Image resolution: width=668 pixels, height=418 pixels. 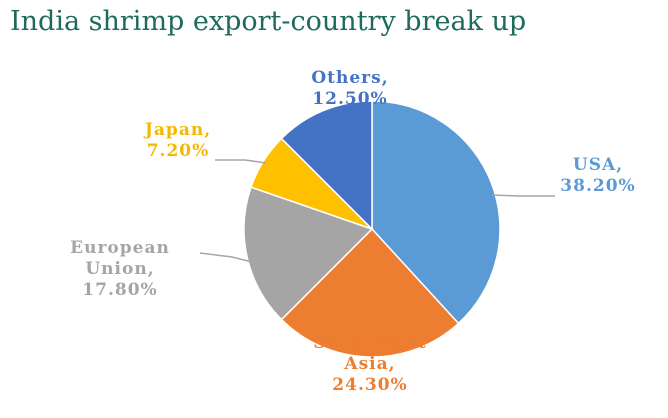 What do you see at coordinates (370, 353) in the screenshot?
I see `slice-name: South East Asia,` at bounding box center [370, 353].